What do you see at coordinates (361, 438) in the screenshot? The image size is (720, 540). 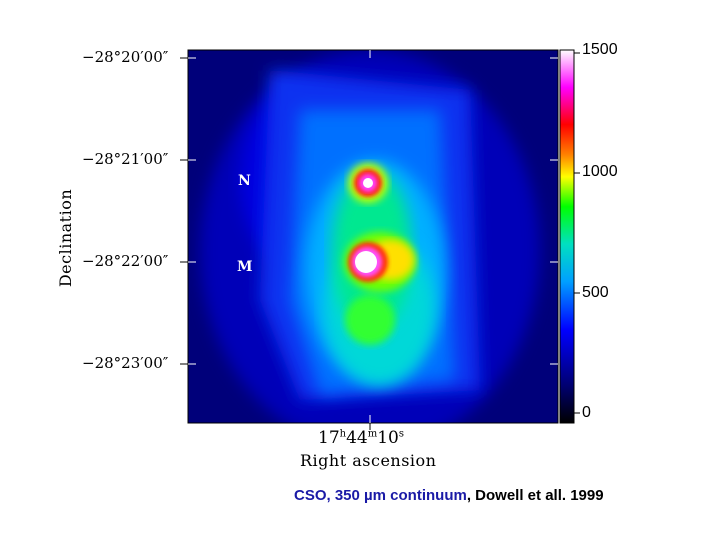 I see `ra-tick-label: 17h44m10s` at bounding box center [361, 438].